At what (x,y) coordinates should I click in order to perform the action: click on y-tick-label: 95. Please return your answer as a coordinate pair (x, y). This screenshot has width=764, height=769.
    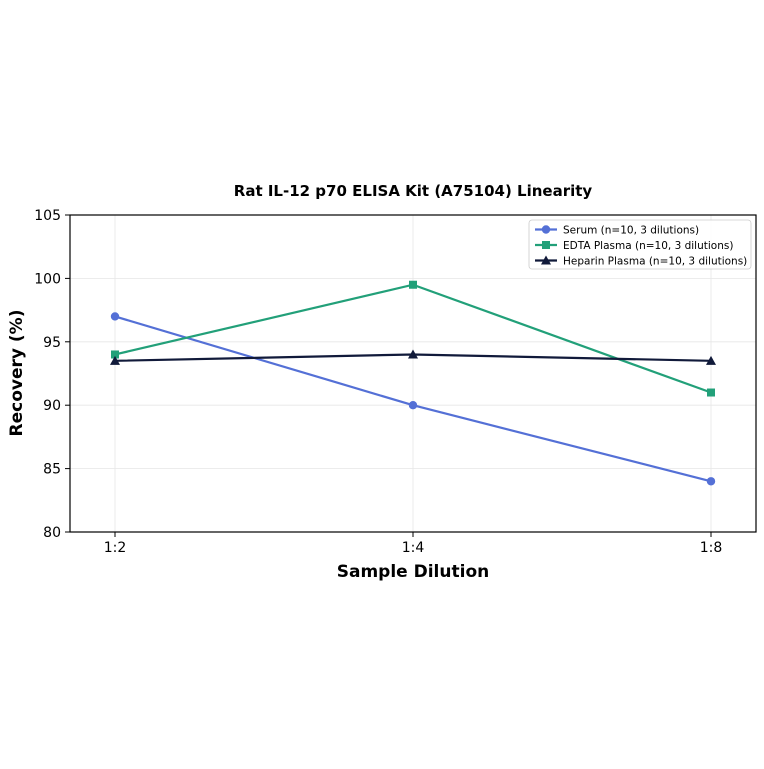
    Looking at the image, I should click on (52, 343).